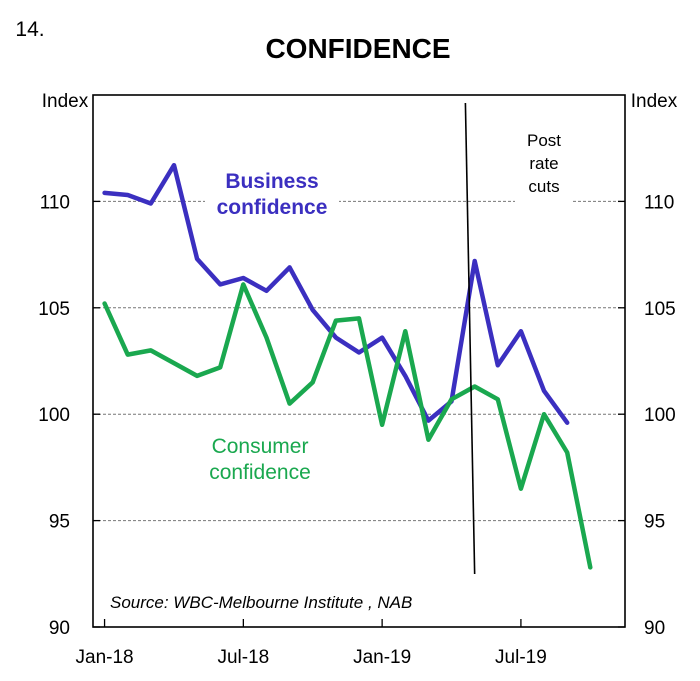 The height and width of the screenshot is (681, 700). What do you see at coordinates (65, 101) in the screenshot?
I see `left-axis-label: Index` at bounding box center [65, 101].